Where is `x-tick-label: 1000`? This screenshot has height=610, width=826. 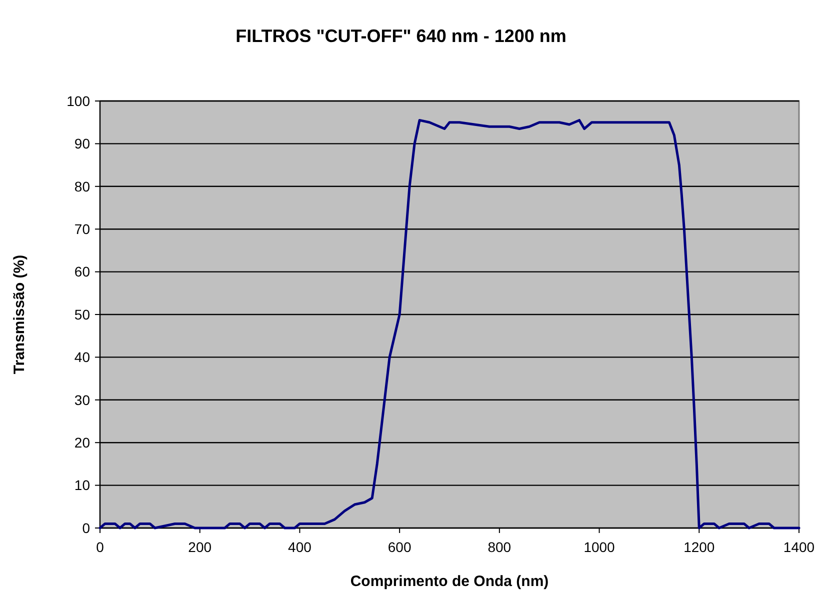 x-tick-label: 1000 is located at coordinates (600, 547).